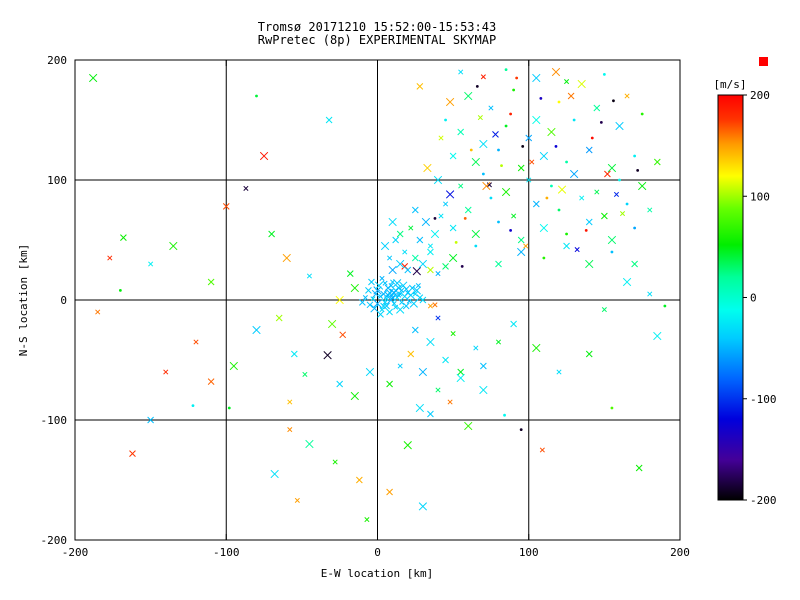  Describe the element at coordinates (760, 298) in the screenshot. I see `colorbar-tick-labels: 200 100 0 -100 -200` at that location.